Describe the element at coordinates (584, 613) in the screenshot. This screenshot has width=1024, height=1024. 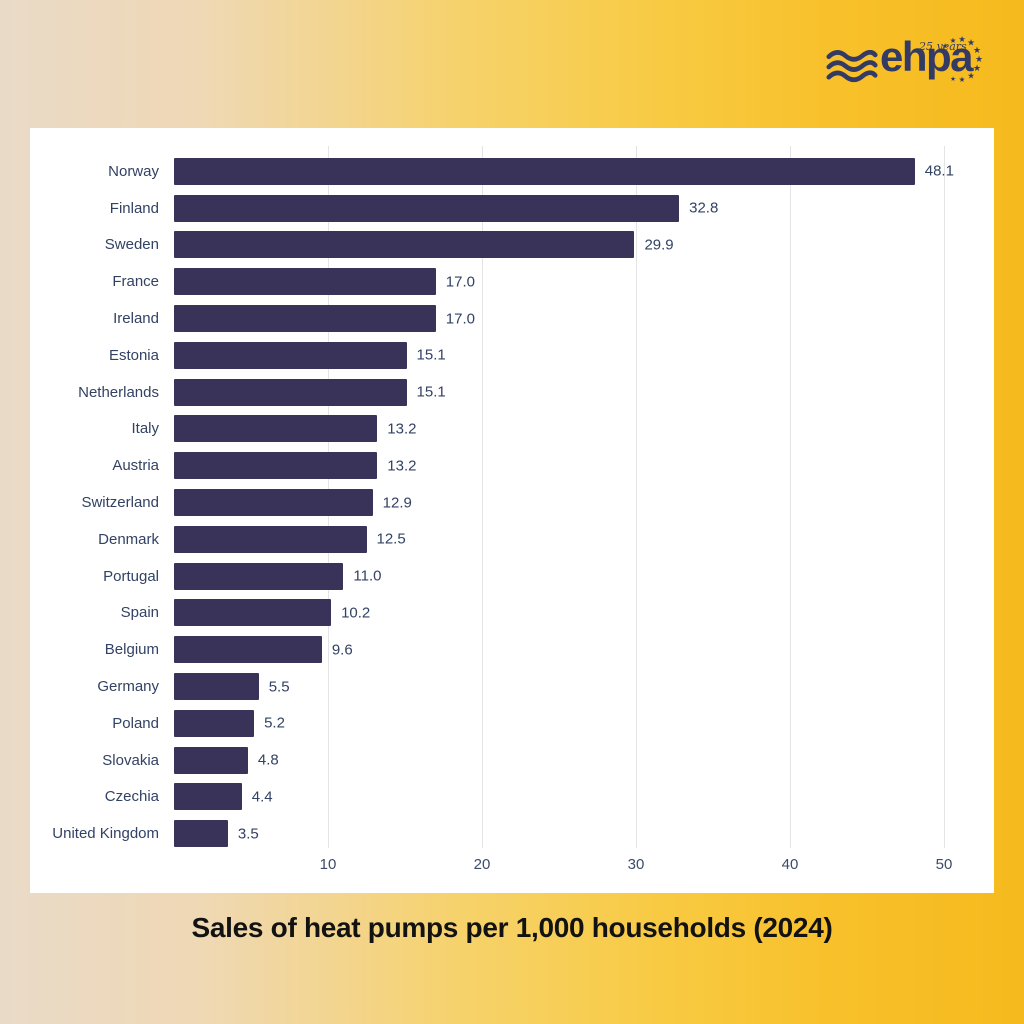
I see `bar-track: 10.2` at that location.